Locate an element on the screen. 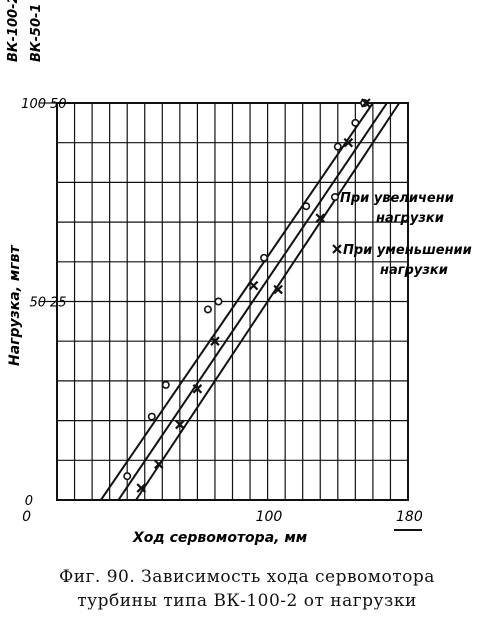  legend-decrease-line2: нагрузки is located at coordinates (414, 270).